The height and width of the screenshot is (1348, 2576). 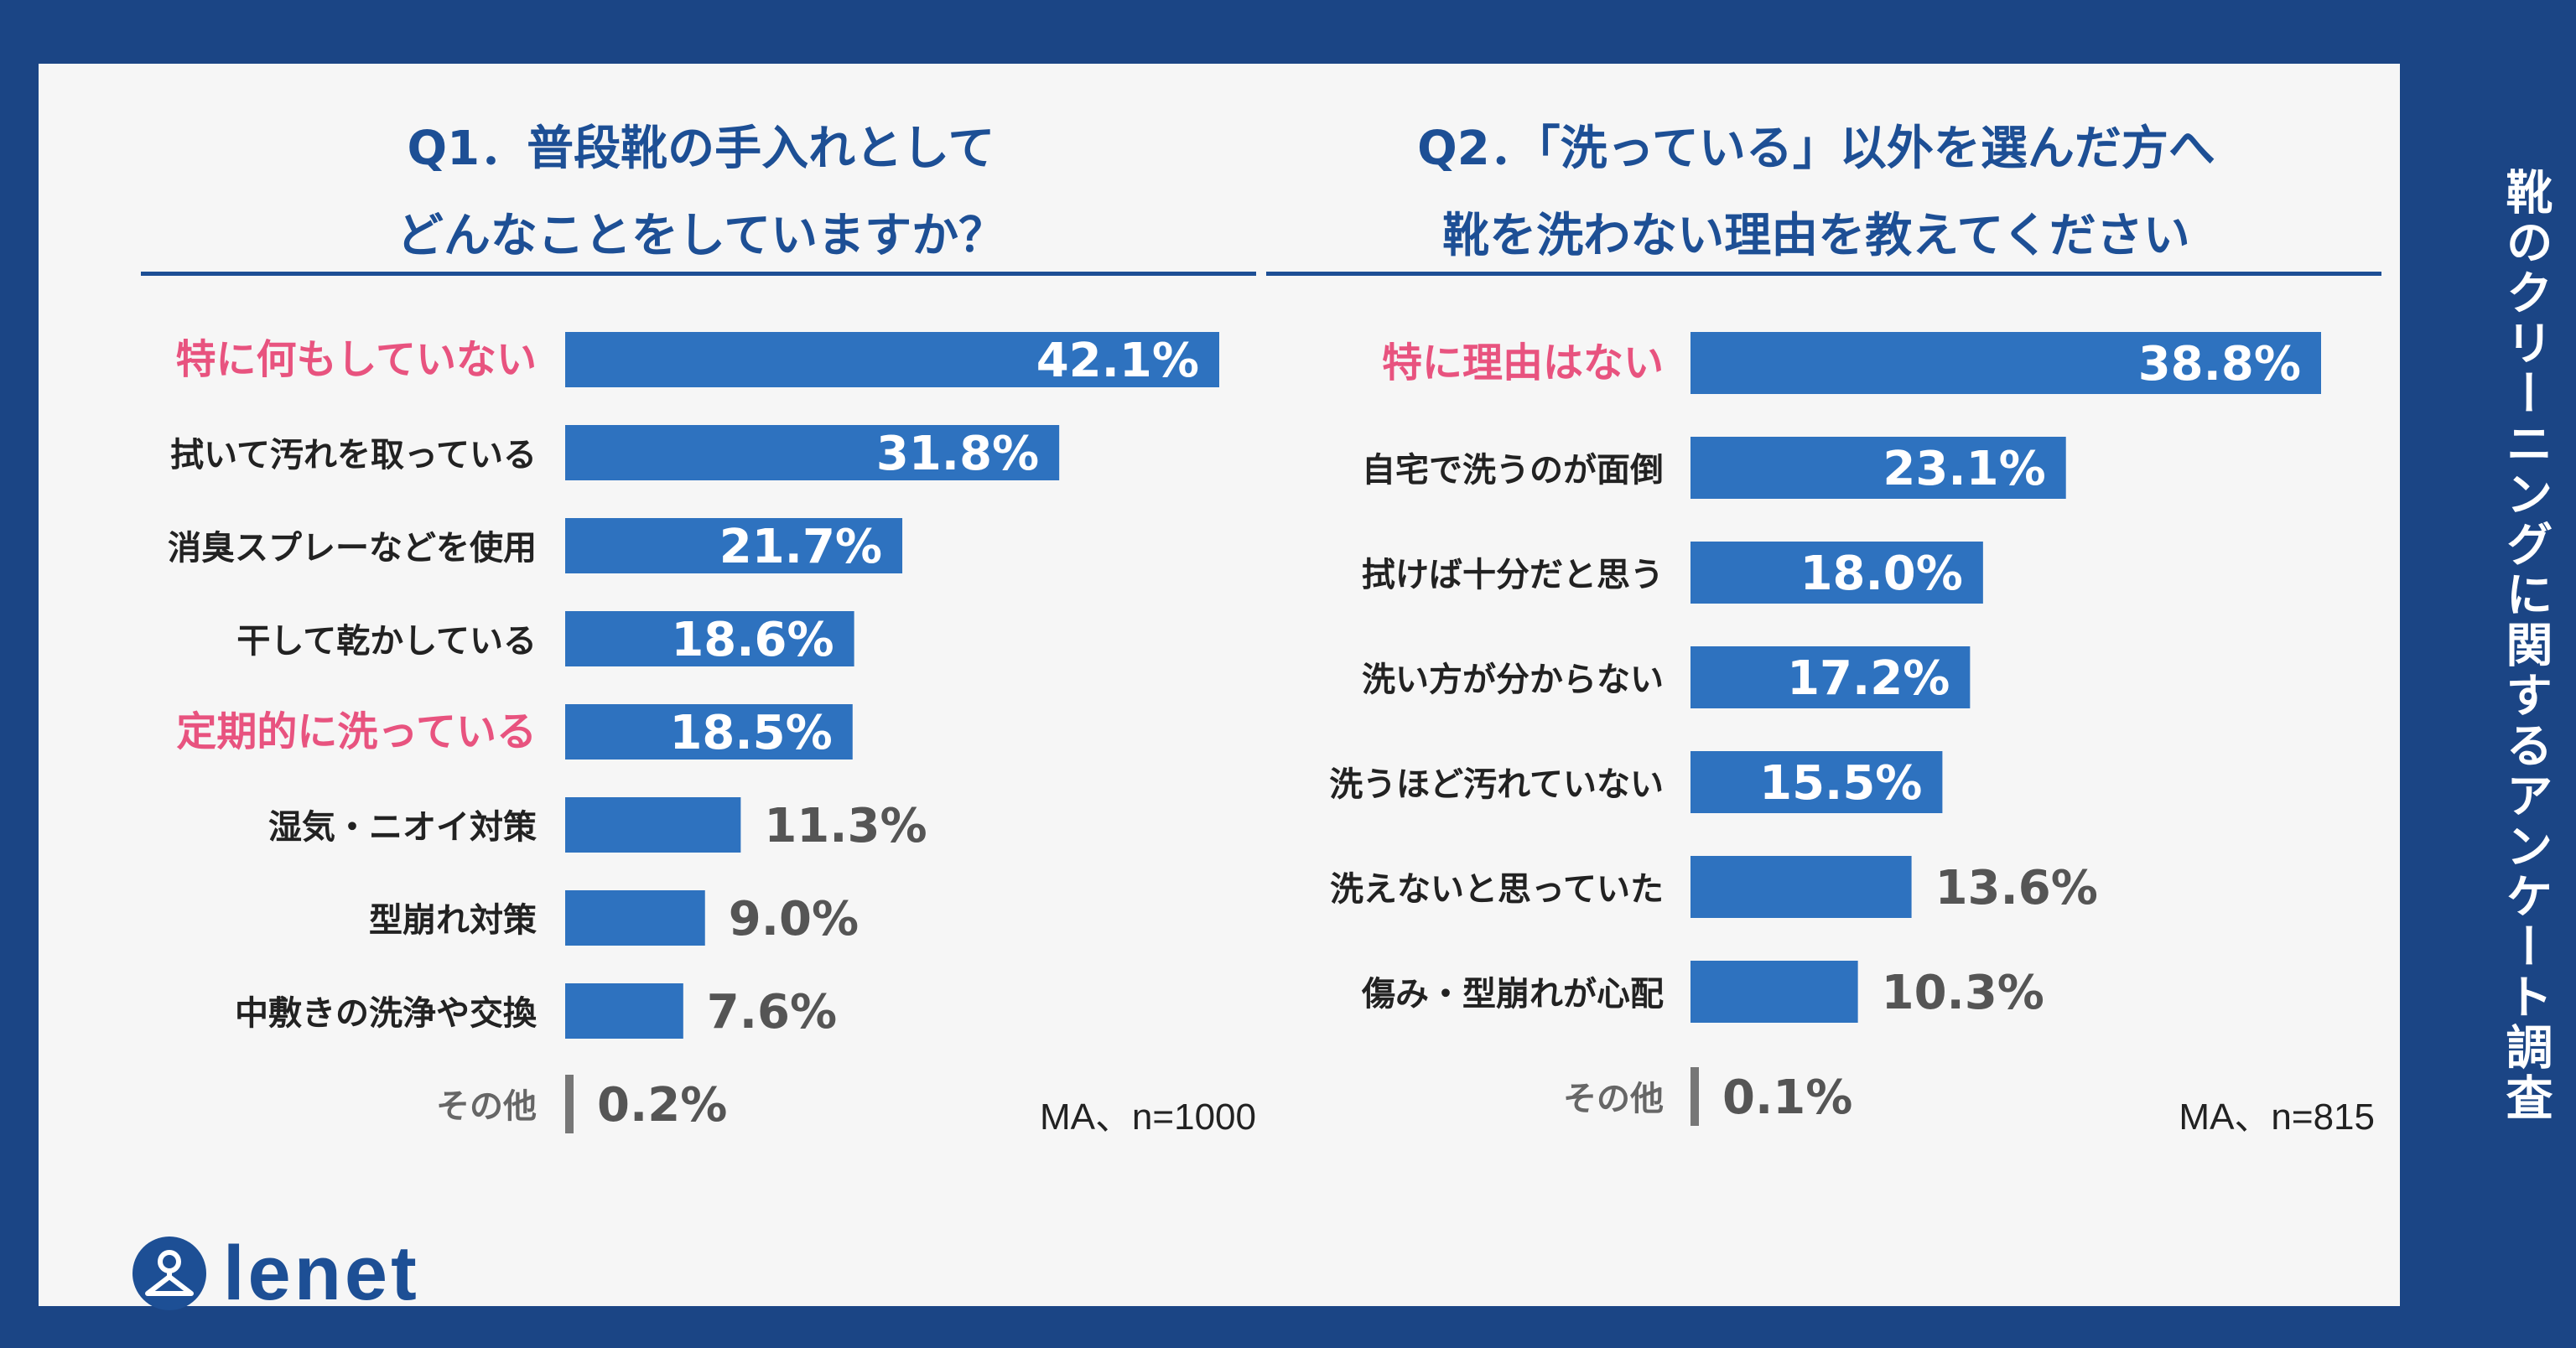 I want to click on q1-value-label: 21.7%, so click(x=800, y=547).